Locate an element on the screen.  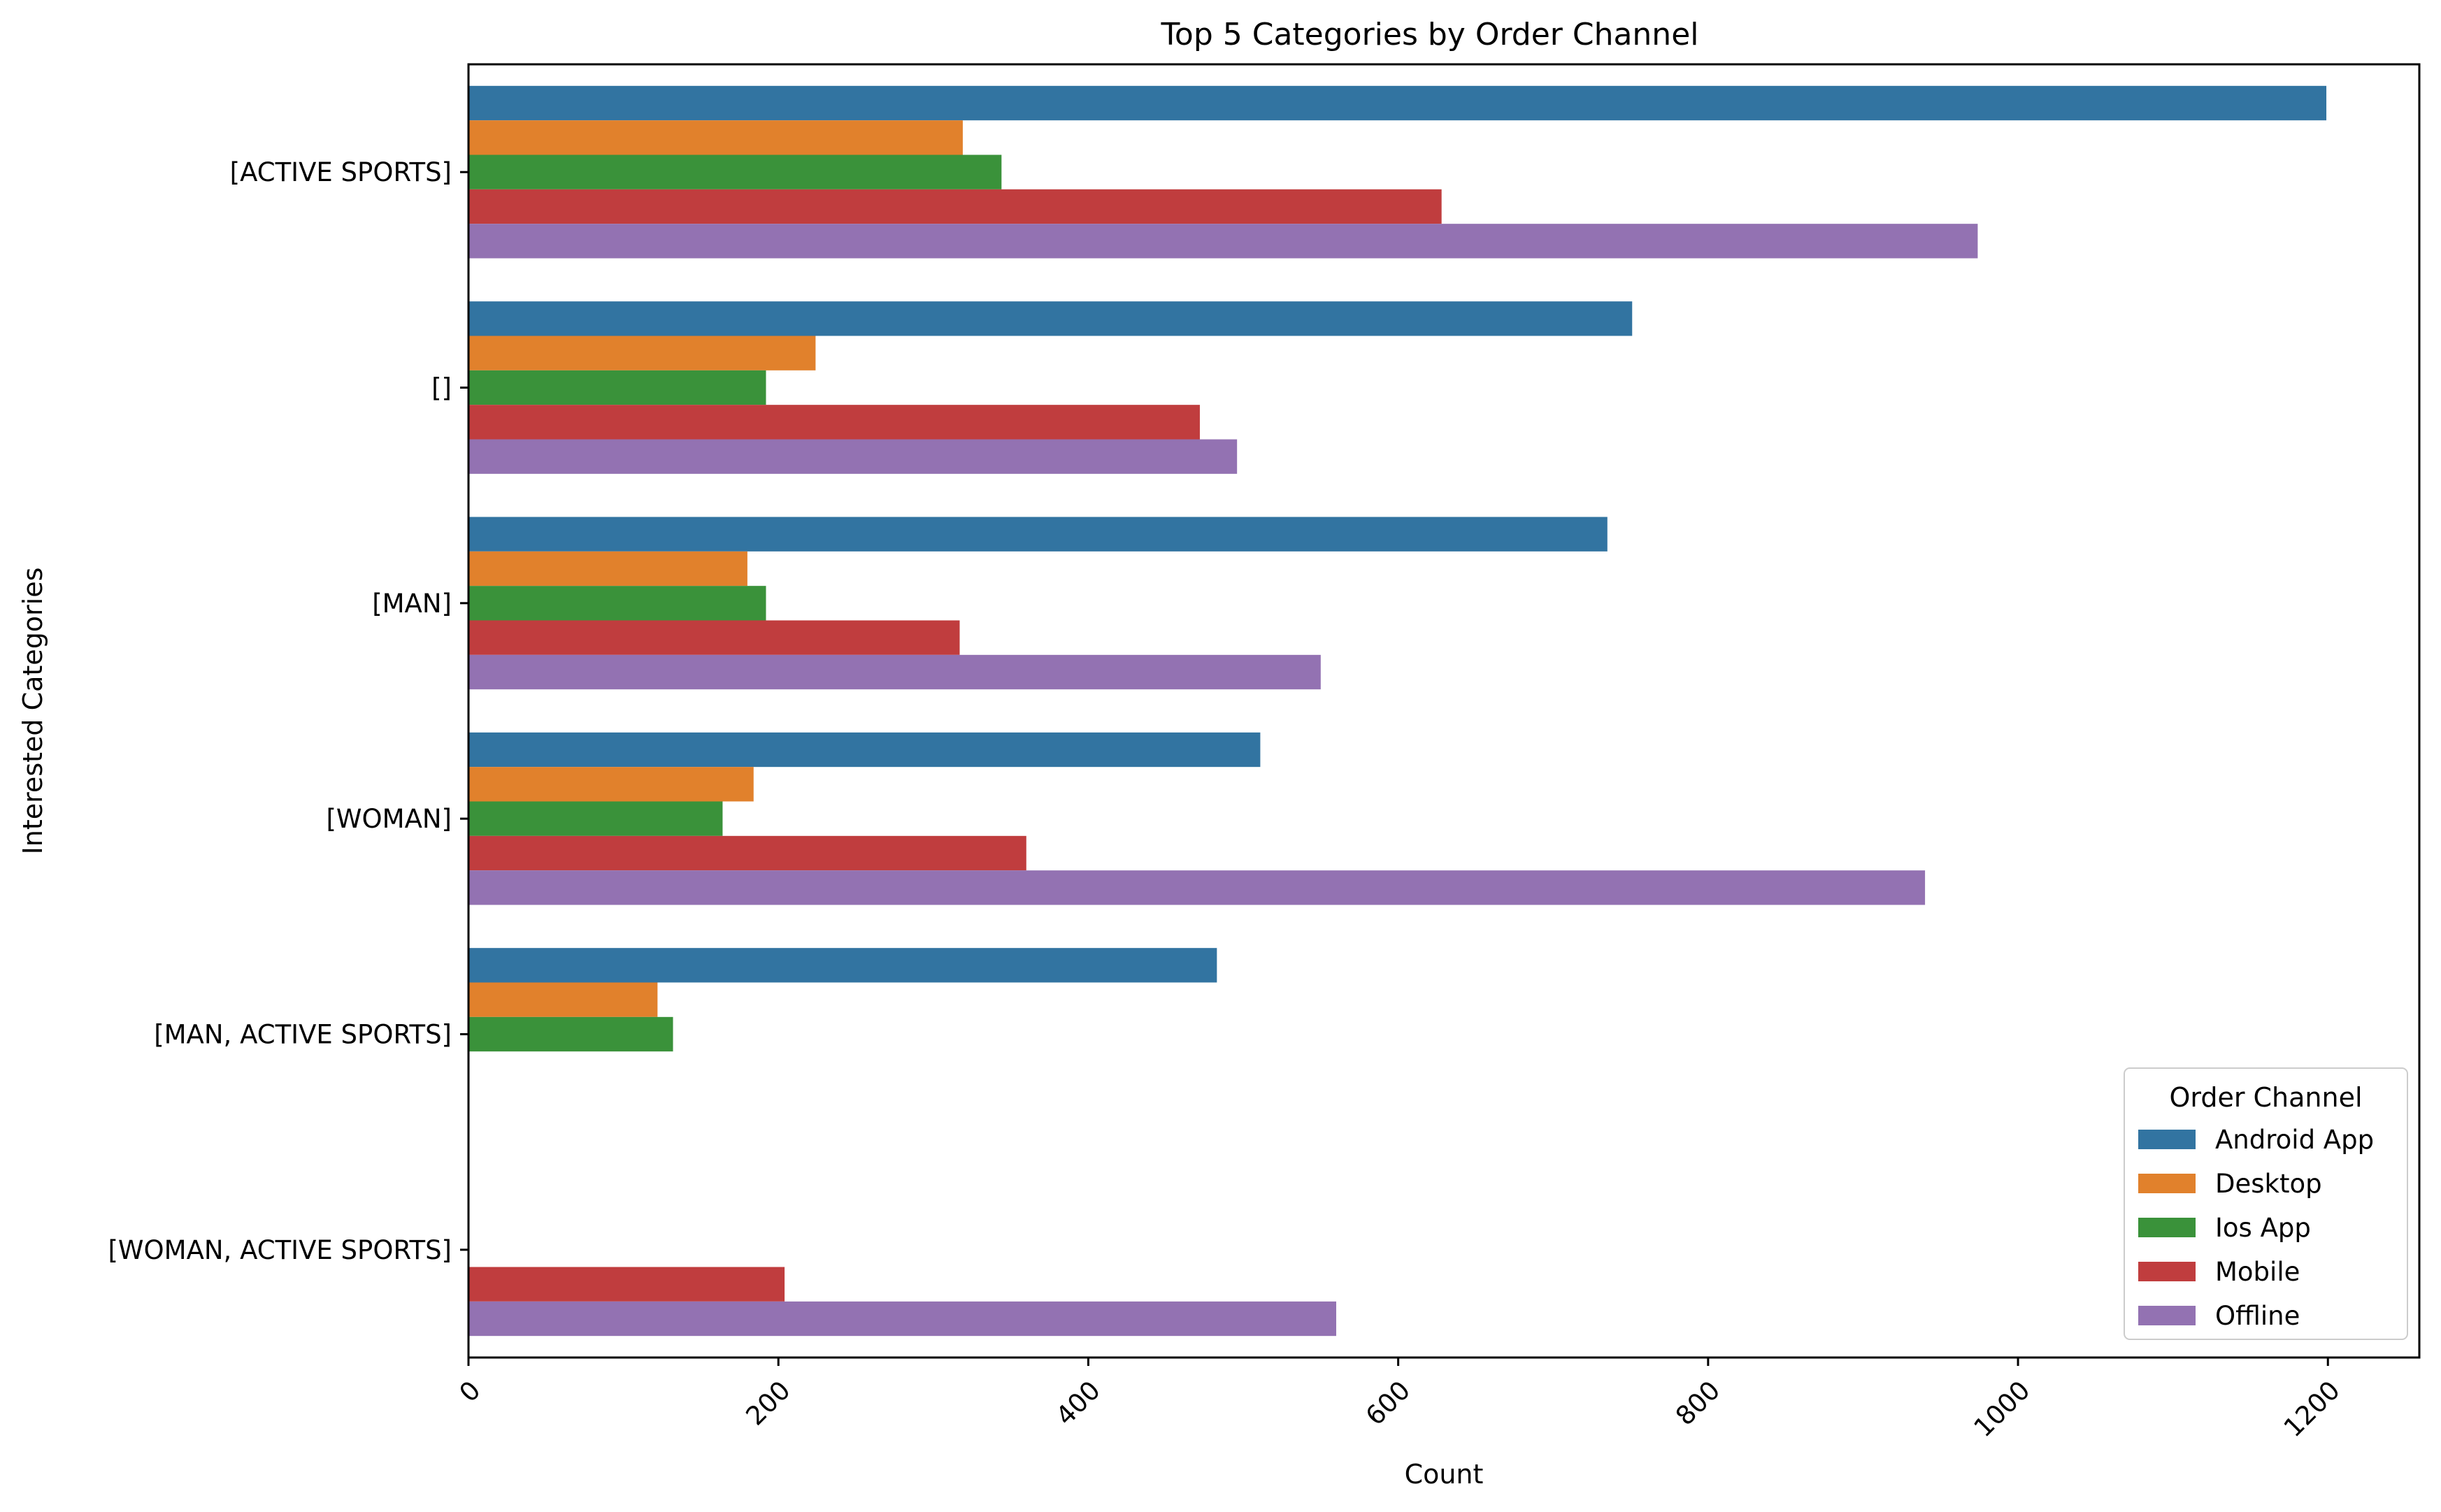
x-tick-label: 600 is located at coordinates (1388, 1403).